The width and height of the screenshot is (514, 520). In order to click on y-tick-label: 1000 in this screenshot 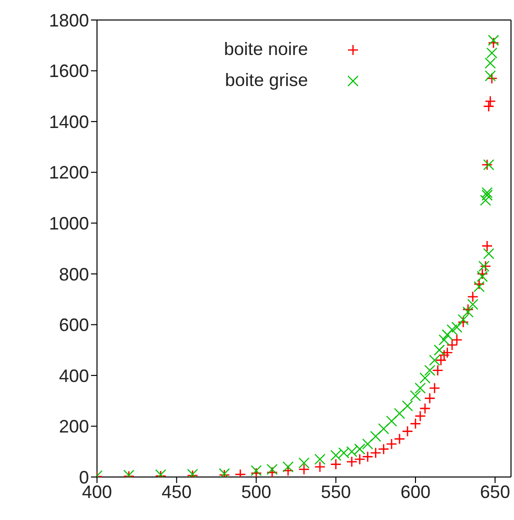, I will do `click(68, 224)`.